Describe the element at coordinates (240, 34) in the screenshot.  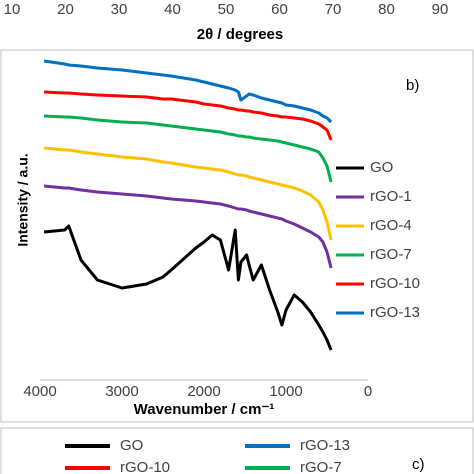
I see `x-axis-label: 2θ / degrees` at that location.